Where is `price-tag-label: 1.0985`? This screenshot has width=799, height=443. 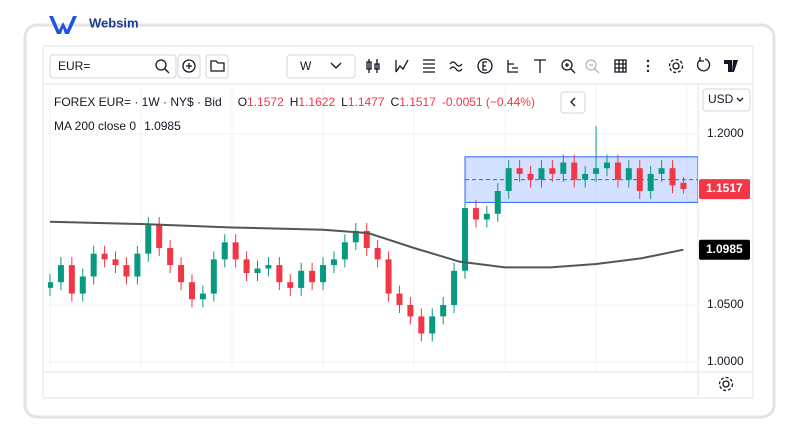
price-tag-label: 1.0985 is located at coordinates (724, 249).